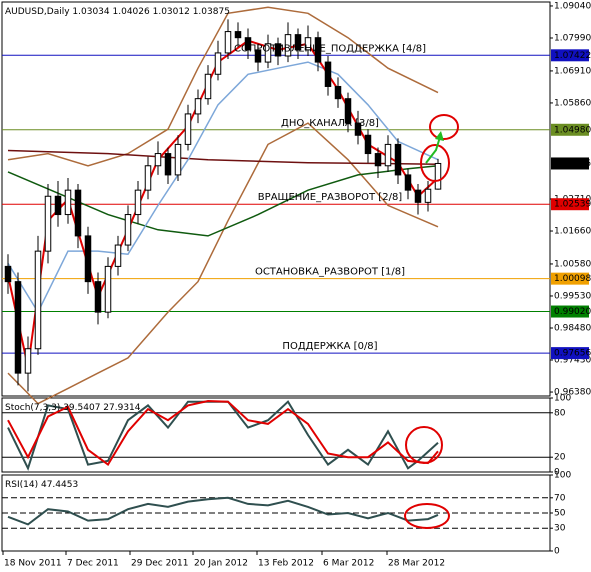  What do you see at coordinates (572, 232) in the screenshot?
I see `y-tick-label: 1.01660` at bounding box center [572, 232].